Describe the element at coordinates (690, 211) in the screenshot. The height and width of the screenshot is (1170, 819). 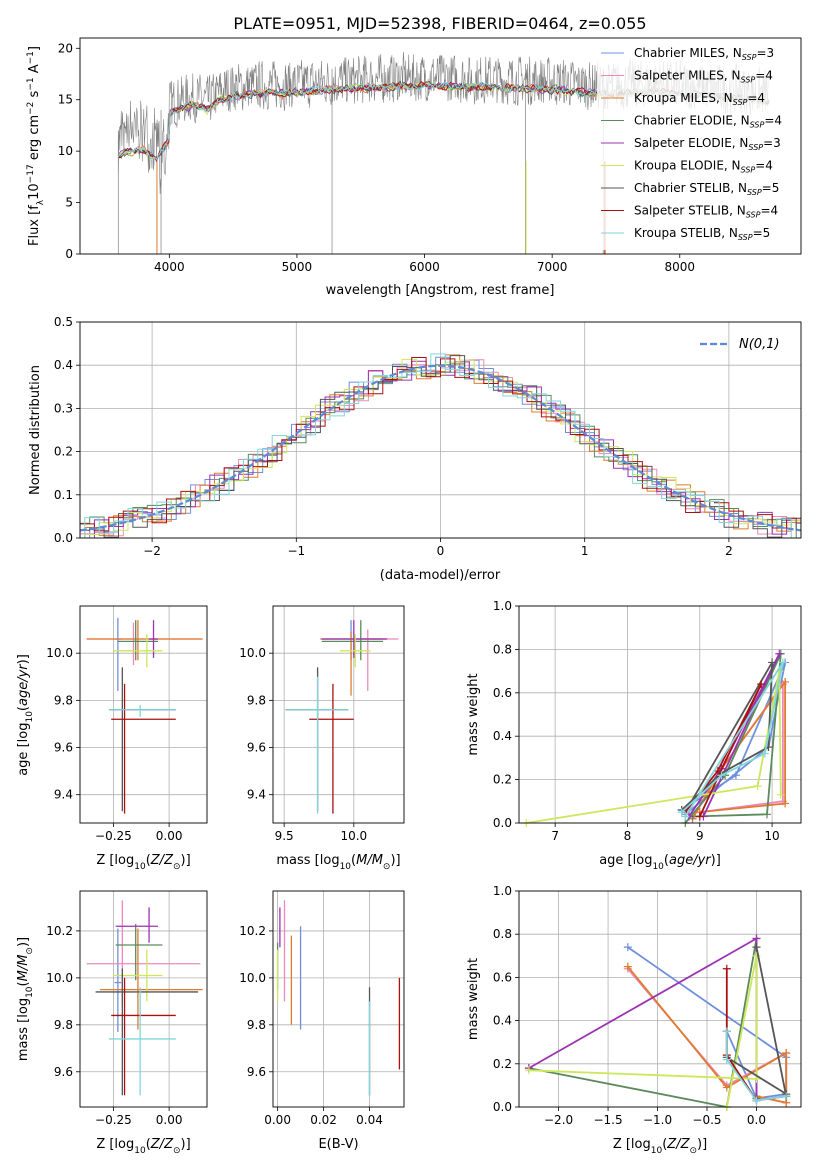
I see `legend-main: Salpeter STELIB, N` at that location.